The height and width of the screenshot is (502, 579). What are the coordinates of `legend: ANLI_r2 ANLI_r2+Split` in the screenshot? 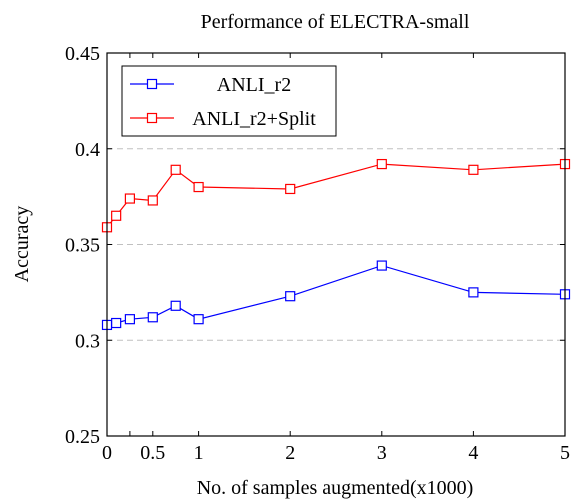 It's located at (229, 101).